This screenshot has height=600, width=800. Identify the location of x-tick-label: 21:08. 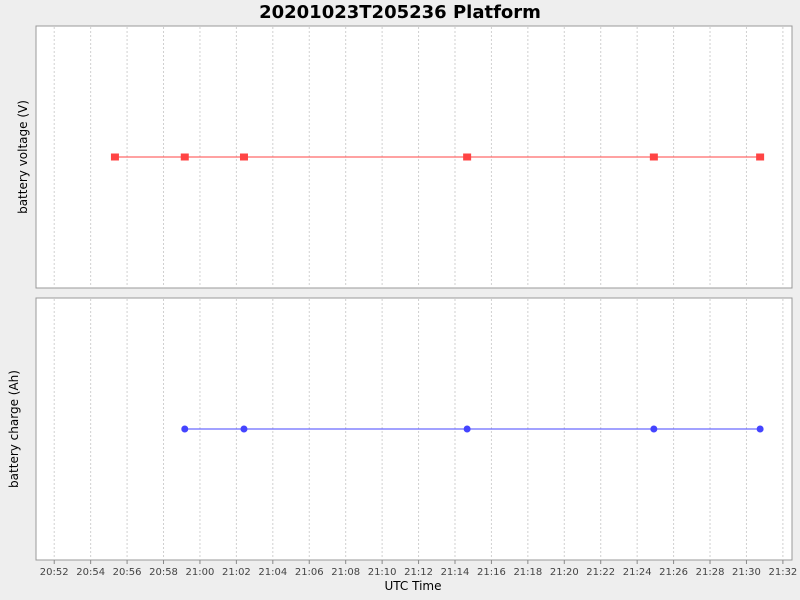
(345, 572).